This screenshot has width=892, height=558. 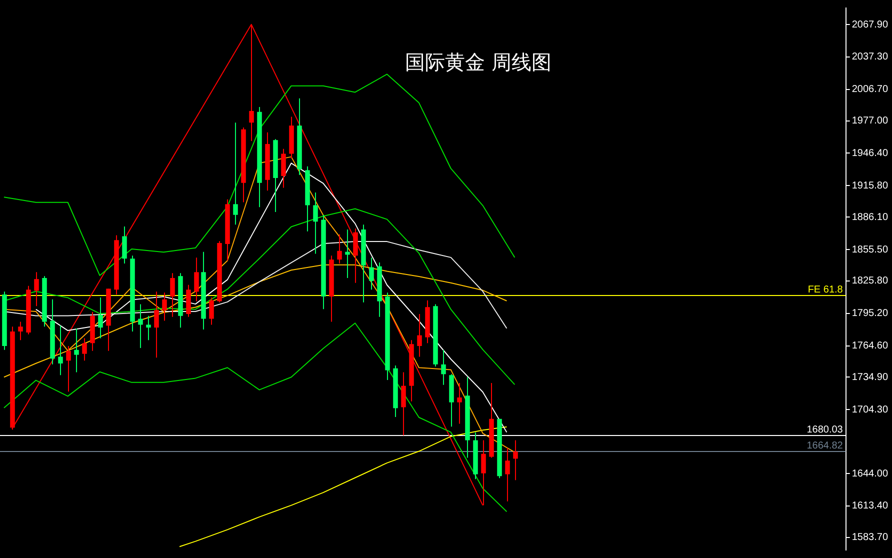 What do you see at coordinates (825, 430) in the screenshot?
I see `ref-line-label: 1680.03` at bounding box center [825, 430].